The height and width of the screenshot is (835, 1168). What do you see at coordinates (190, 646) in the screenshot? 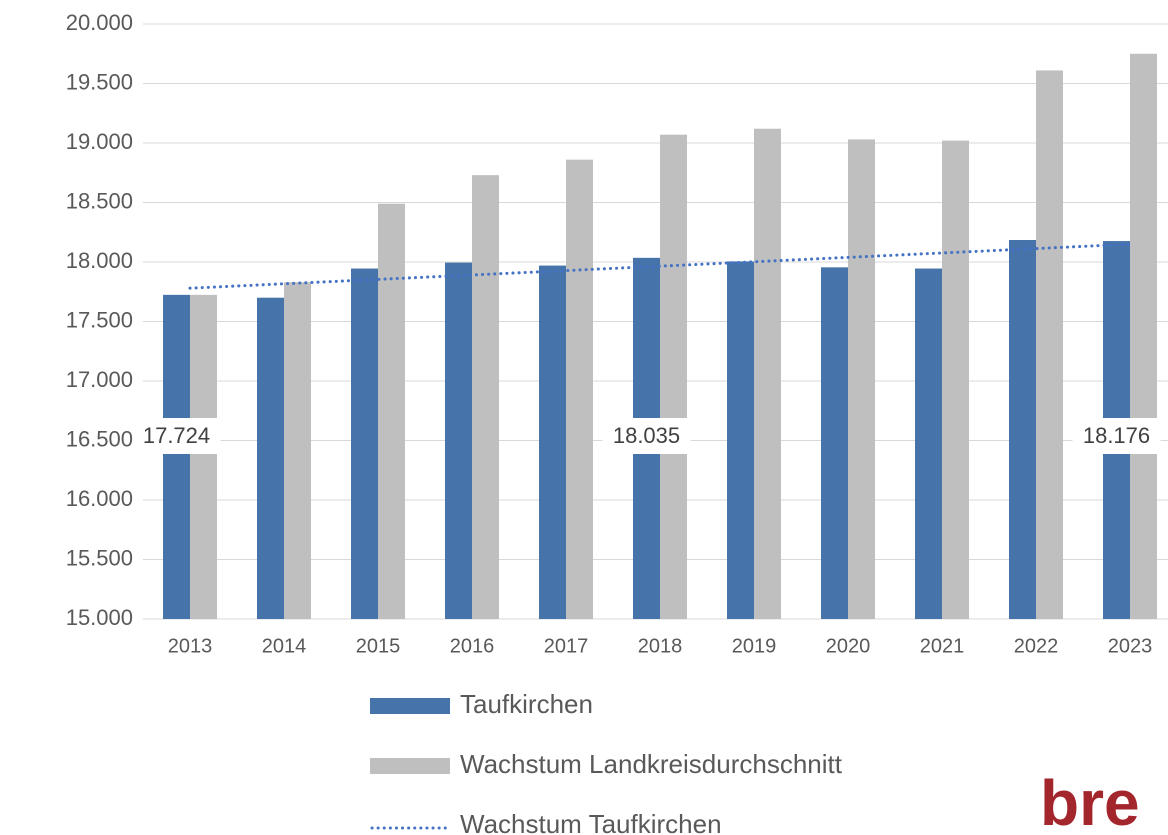
I see `x-tick-label: 2013` at bounding box center [190, 646].